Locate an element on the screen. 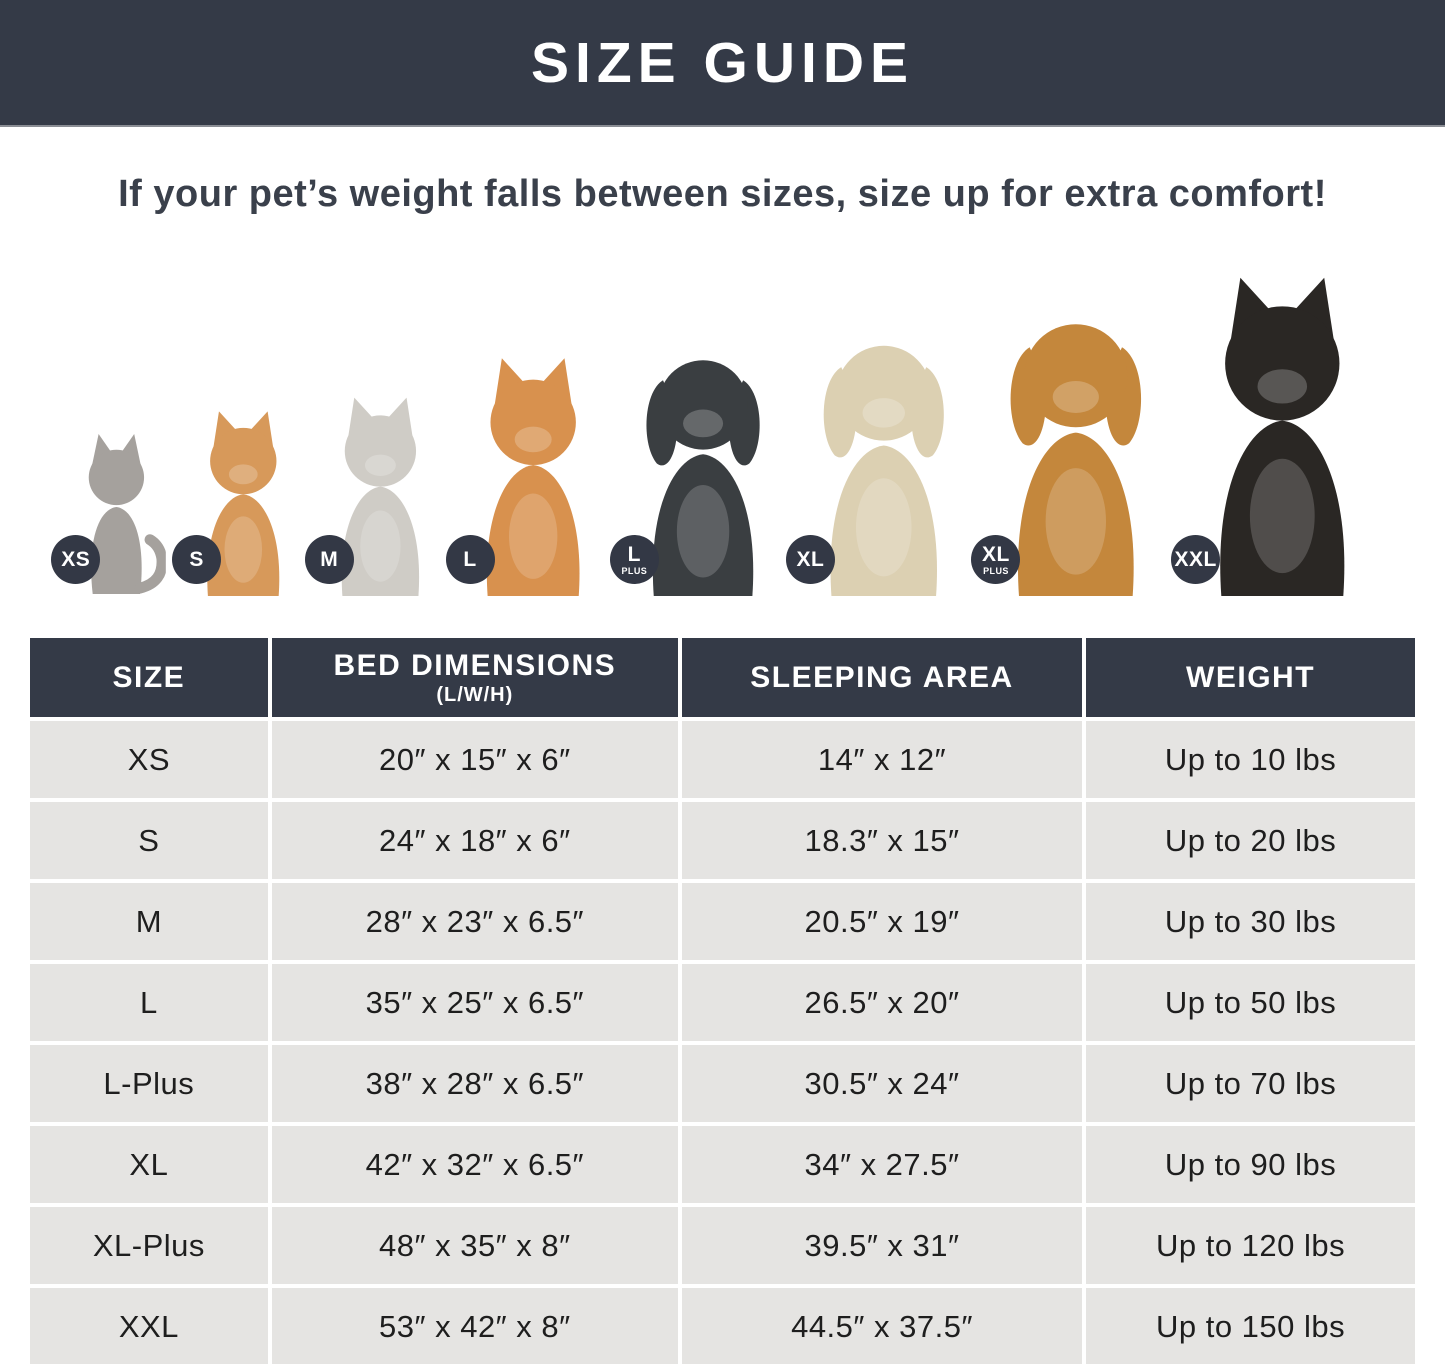 This screenshot has height=1364, width=1445. size-badge-xxl: XXL is located at coordinates (1196, 559).